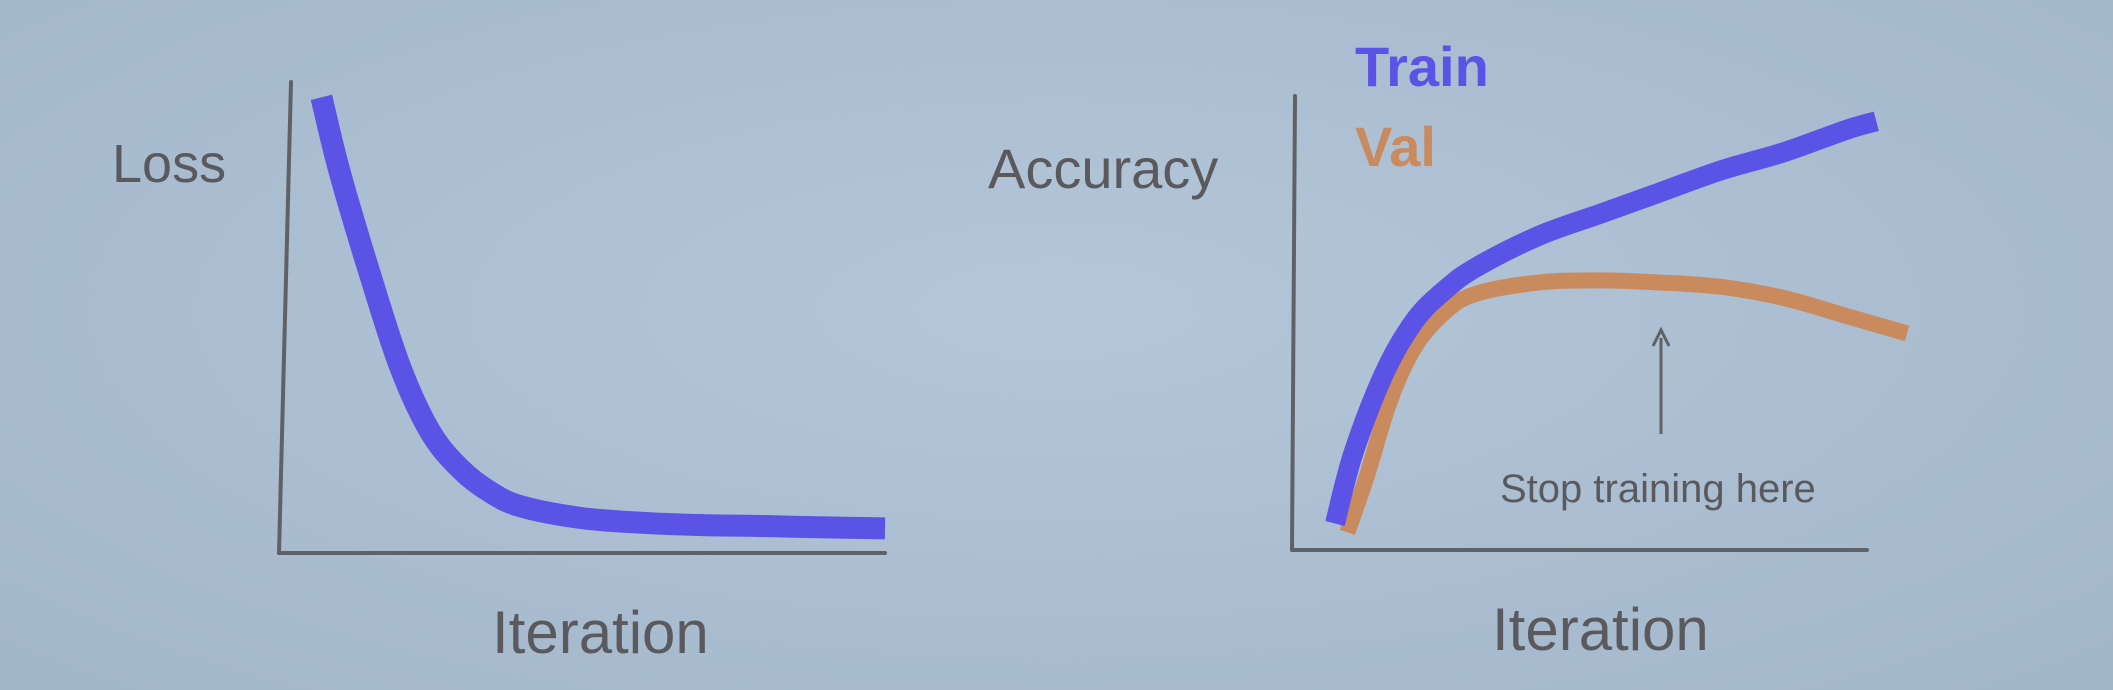 The image size is (2113, 690). I want to click on accuracy-chart-y-label: Accuracy, so click(1103, 168).